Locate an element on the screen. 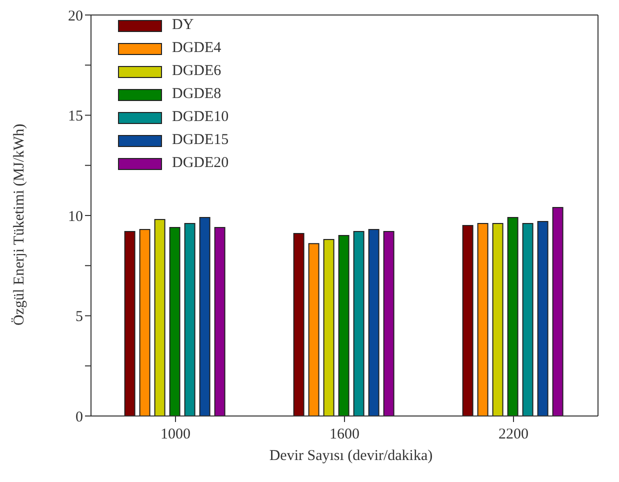  x-tick-label: 1000 is located at coordinates (175, 434).